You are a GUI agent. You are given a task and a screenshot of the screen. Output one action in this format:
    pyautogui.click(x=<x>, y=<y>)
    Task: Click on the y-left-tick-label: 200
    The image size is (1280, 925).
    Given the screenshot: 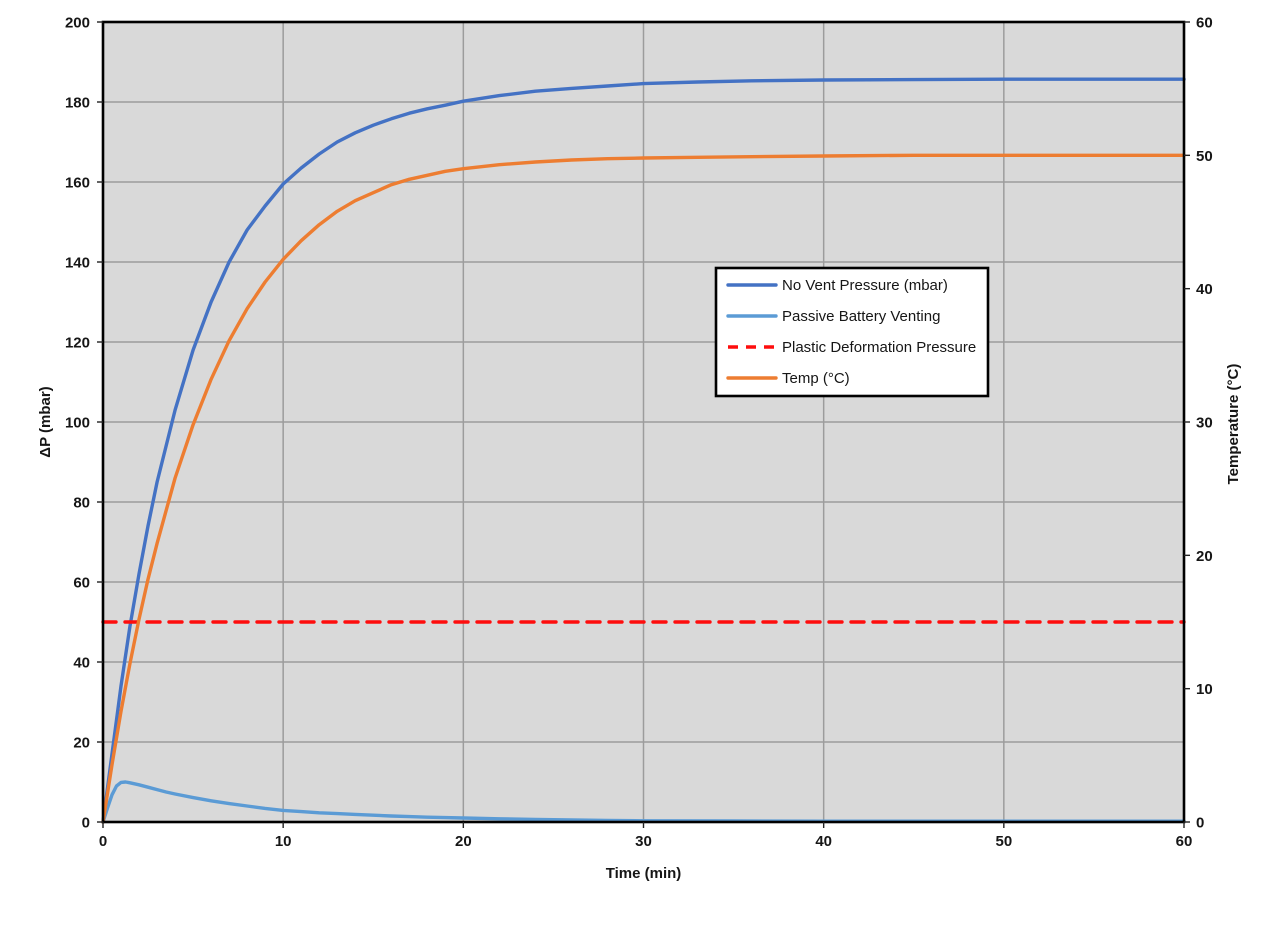 What is the action you would take?
    pyautogui.click(x=77, y=23)
    